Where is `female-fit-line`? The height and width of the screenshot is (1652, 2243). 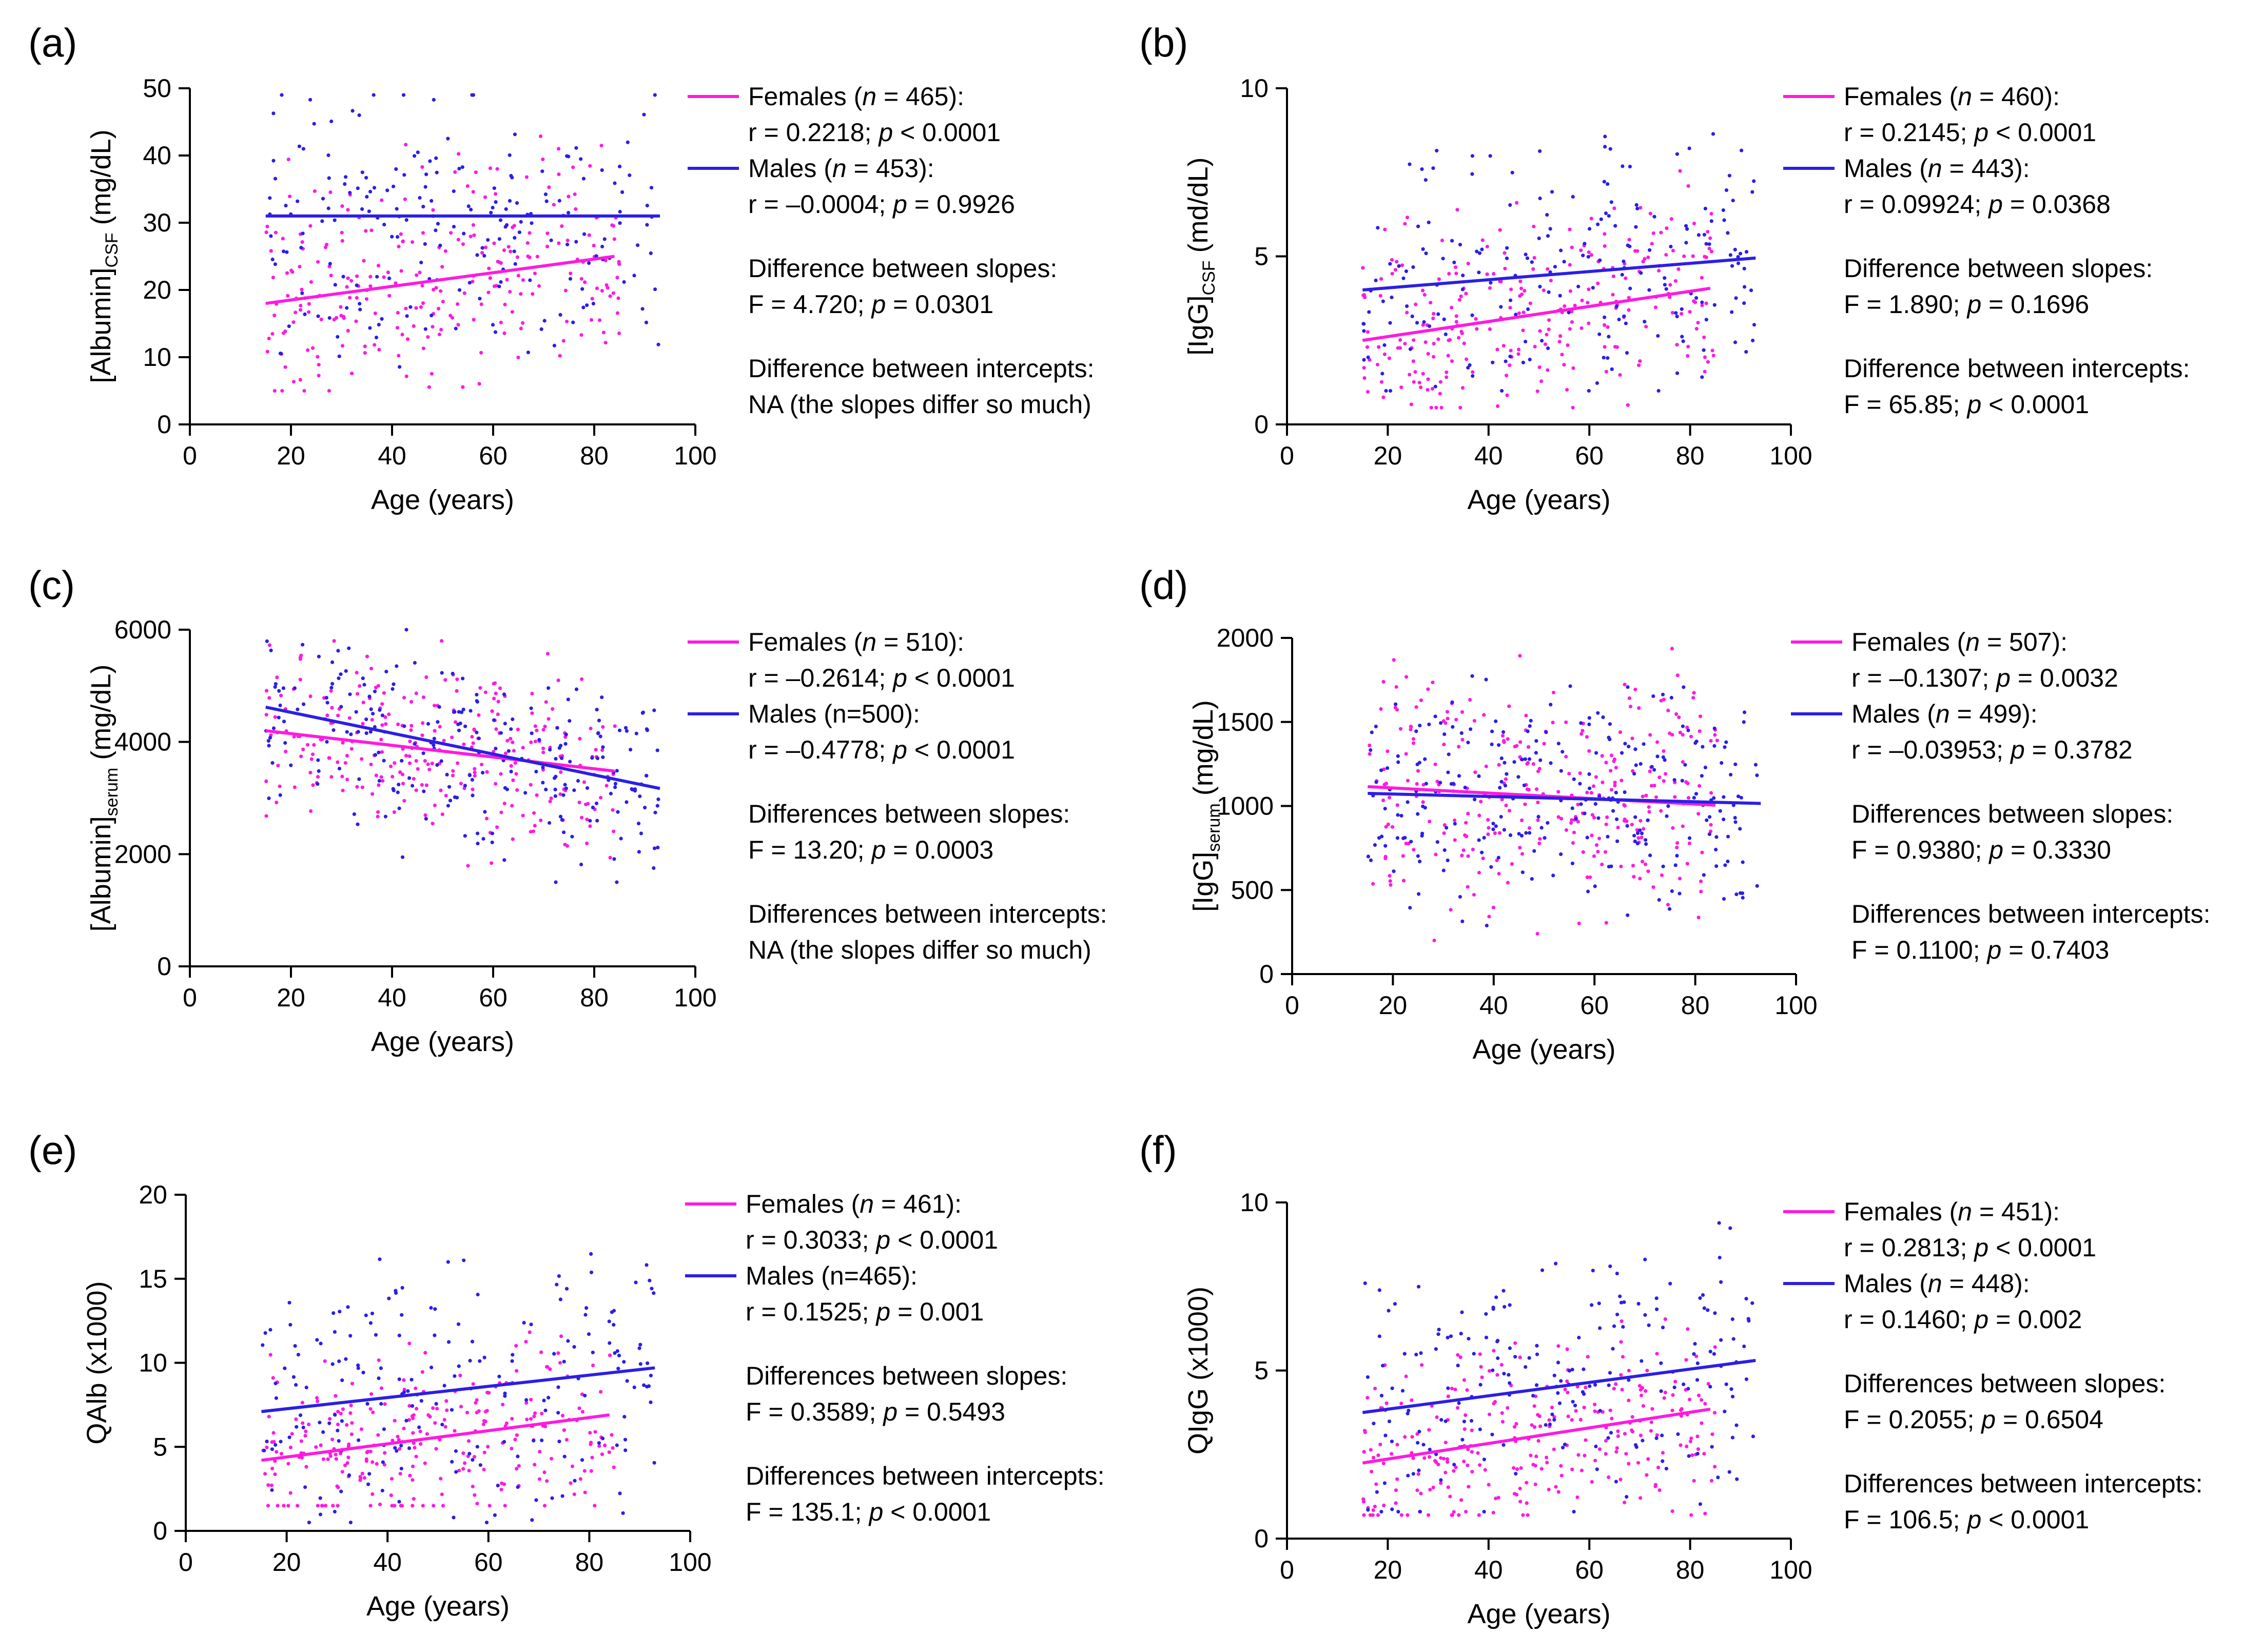 female-fit-line is located at coordinates (440, 751).